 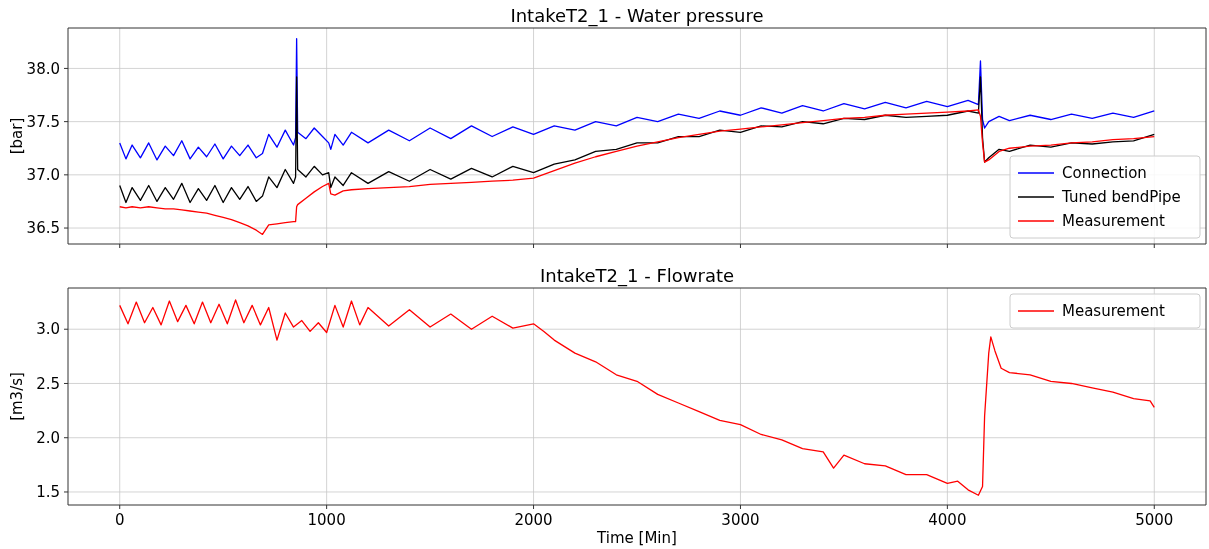 What do you see at coordinates (17, 396) in the screenshot?
I see `y-axis-title: [m3/s]` at bounding box center [17, 396].